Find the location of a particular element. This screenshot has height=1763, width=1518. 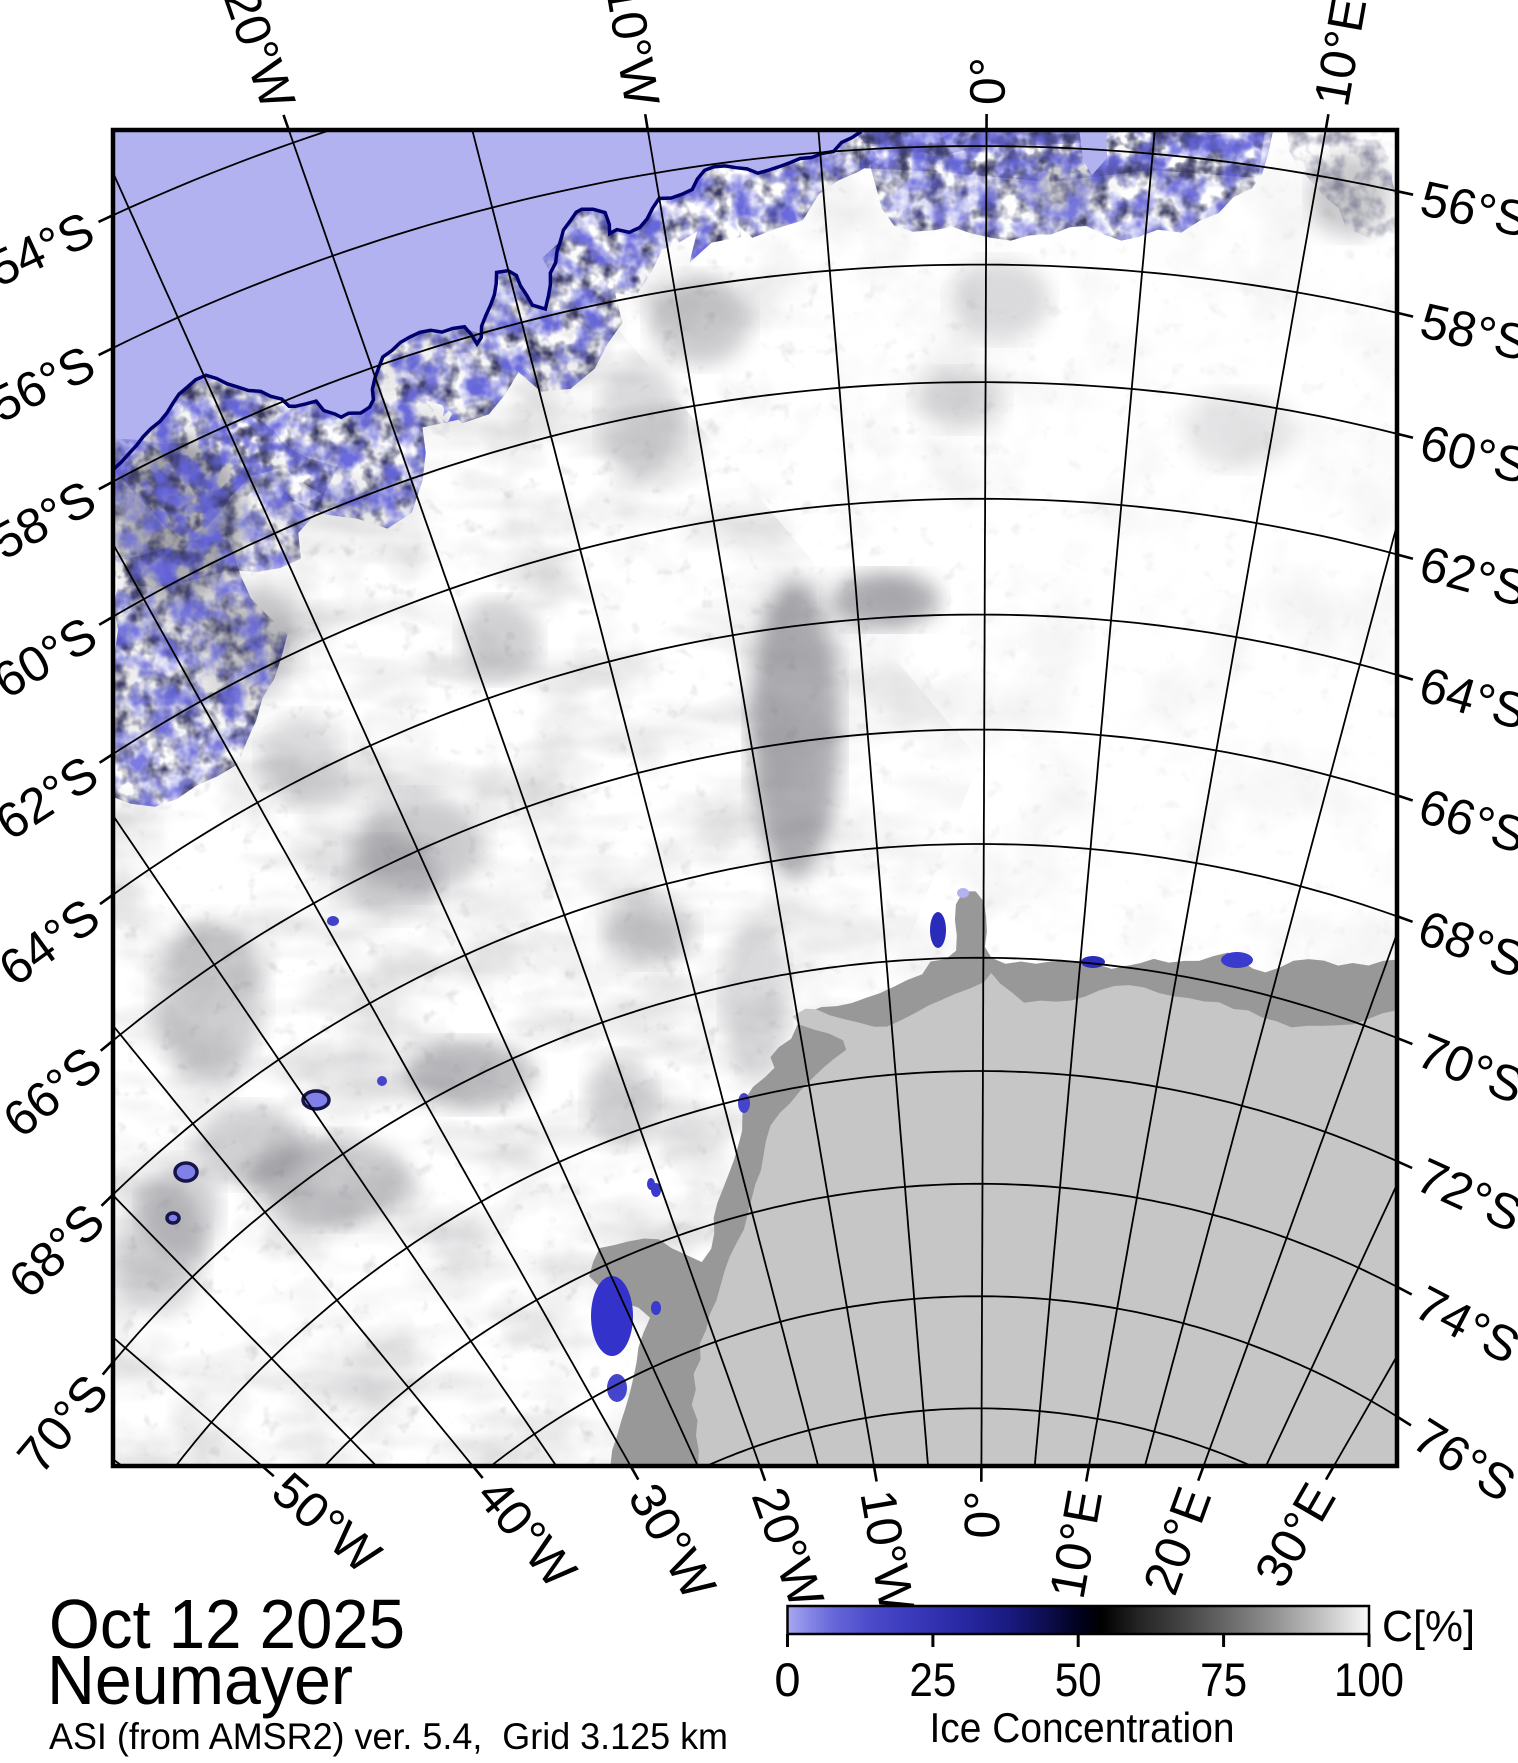

svg-text: Oct 12 2025 is located at coordinates (227, 1624).